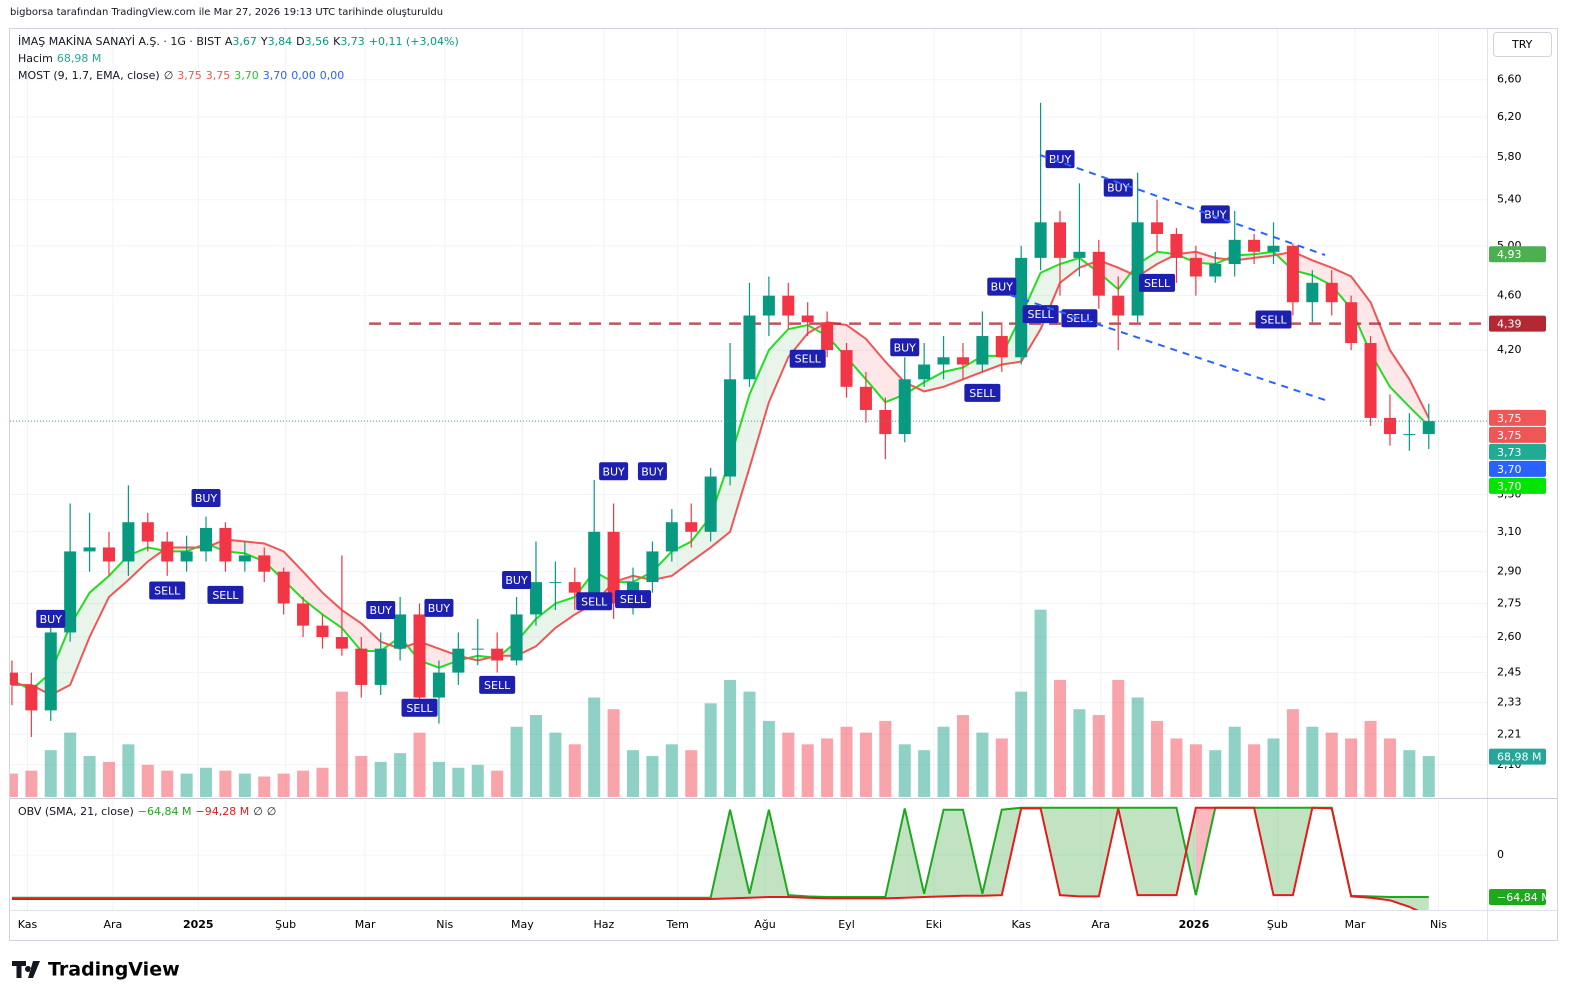 This screenshot has width=1569, height=1000. Describe the element at coordinates (228, 41) in the screenshot. I see `ohlc-label: A` at that location.